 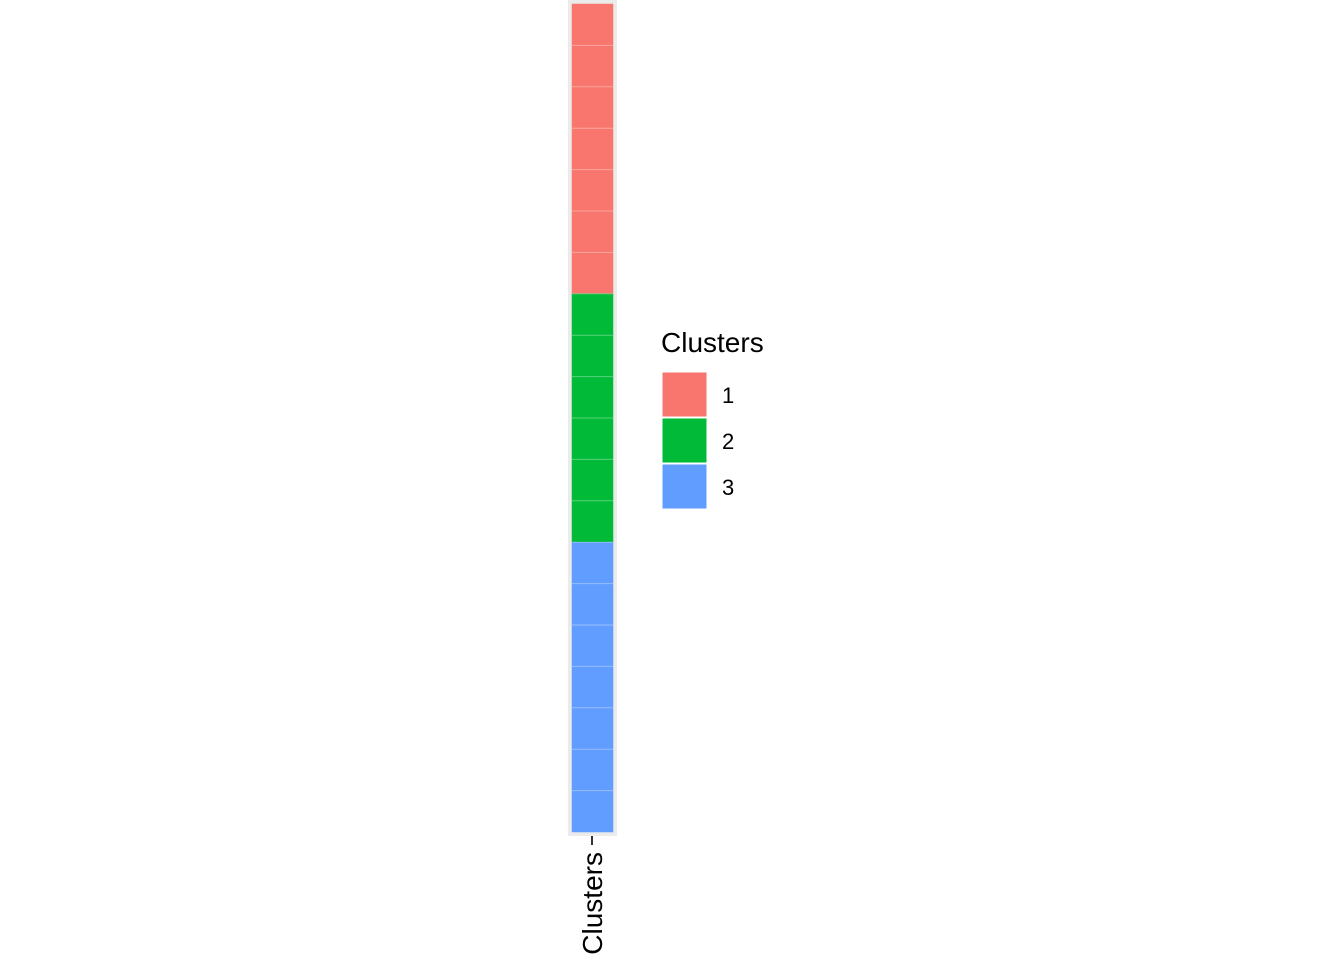 What do you see at coordinates (728, 395) in the screenshot?
I see `legend-label-1: 1` at bounding box center [728, 395].